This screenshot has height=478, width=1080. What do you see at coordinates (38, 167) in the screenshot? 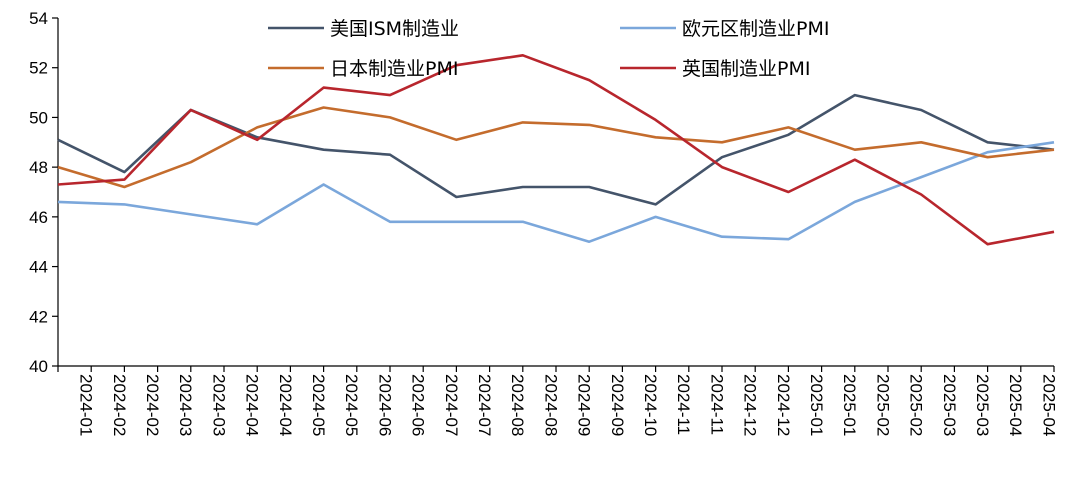
I see `y-tick-label: 48` at bounding box center [38, 167].